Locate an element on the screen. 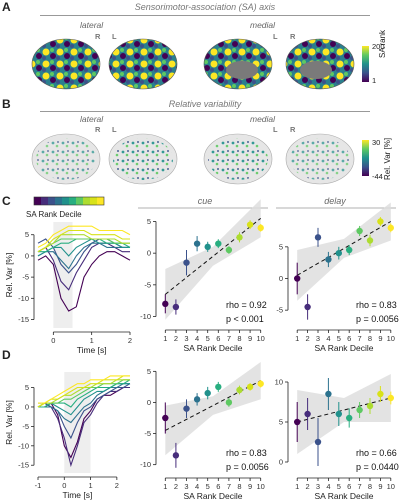  panel-b-rule is located at coordinates (205, 111).